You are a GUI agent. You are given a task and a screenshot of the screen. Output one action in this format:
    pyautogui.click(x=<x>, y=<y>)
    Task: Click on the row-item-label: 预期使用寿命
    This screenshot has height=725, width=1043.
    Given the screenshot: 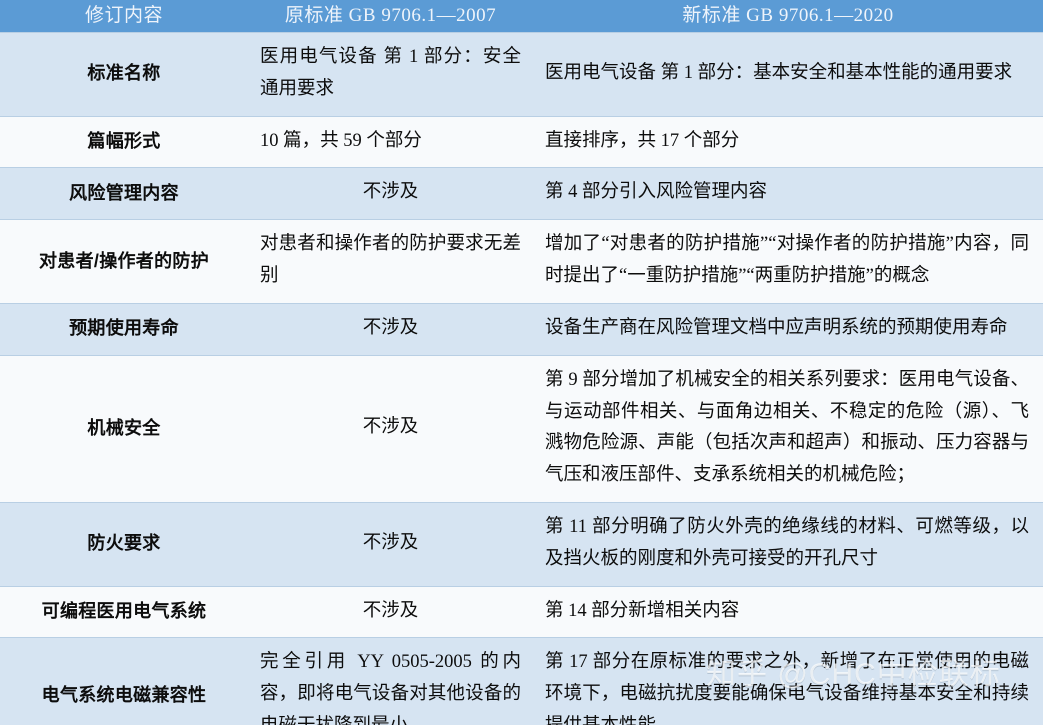 What is the action you would take?
    pyautogui.click(x=124, y=329)
    